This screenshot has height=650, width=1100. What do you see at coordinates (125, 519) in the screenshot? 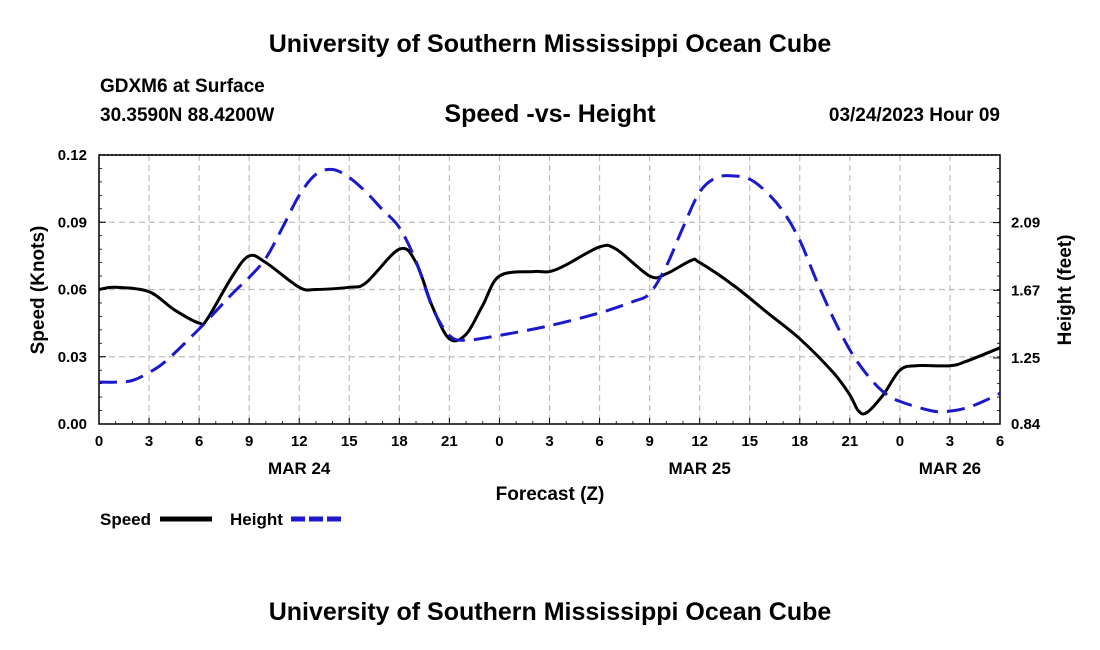
I see `legend-label: Speed` at bounding box center [125, 519].